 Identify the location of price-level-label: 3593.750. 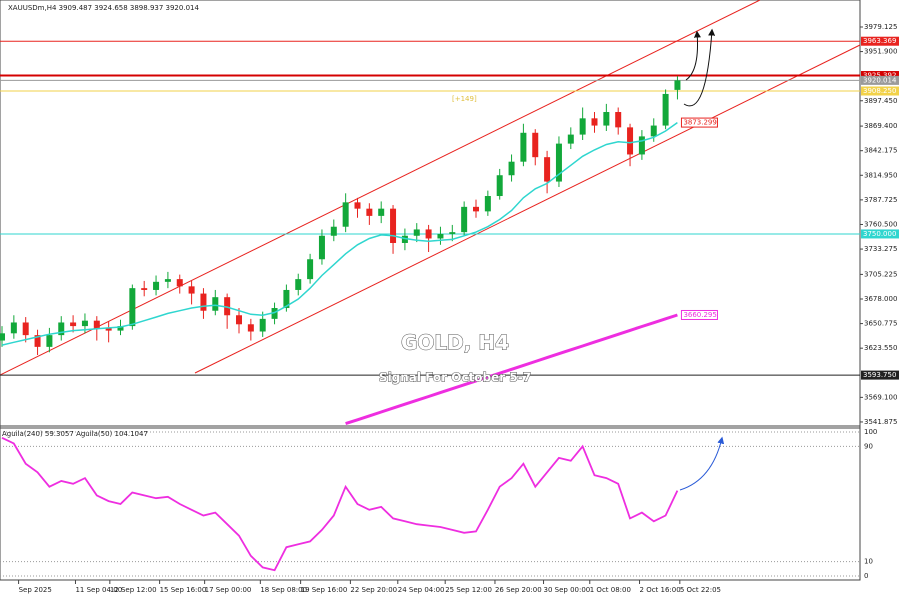
(879, 375).